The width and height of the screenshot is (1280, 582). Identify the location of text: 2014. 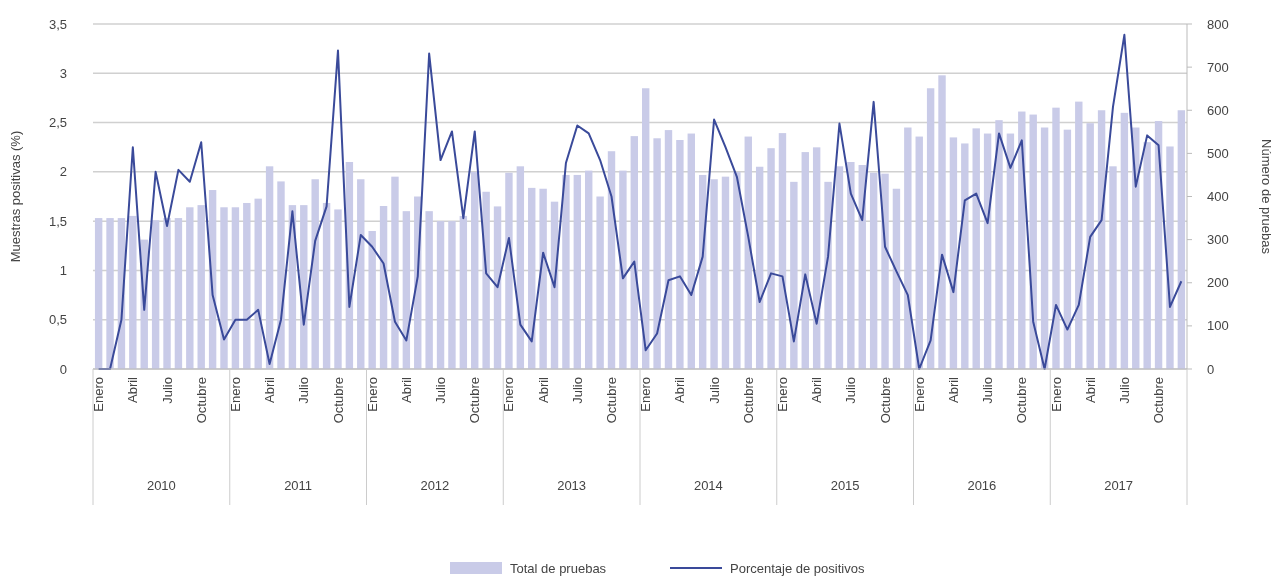
(708, 485).